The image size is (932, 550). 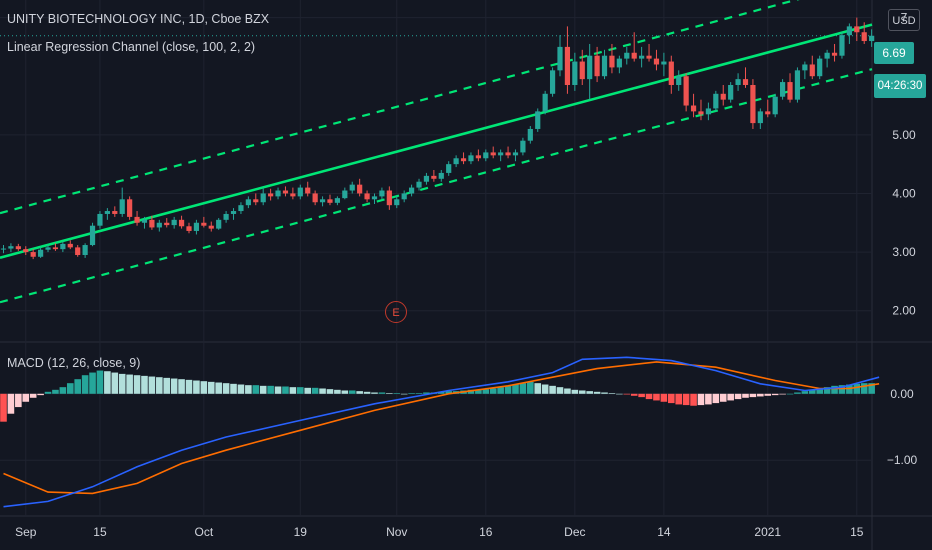 I want to click on x-tick-label: Oct, so click(x=204, y=532).